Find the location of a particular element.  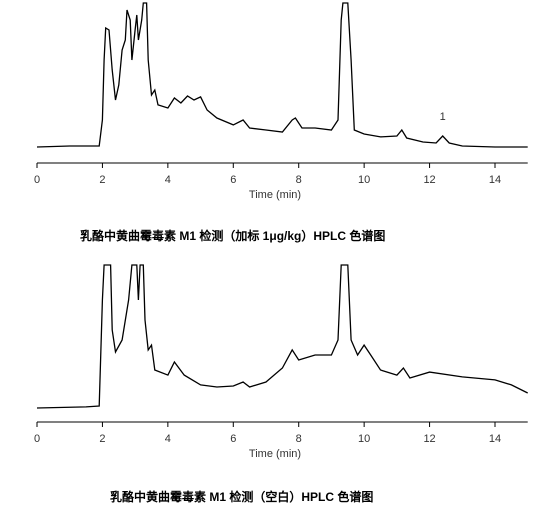

caption: 乳酪中黄曲霉毒素 M1 检测（空白）HPLC 色谱图 is located at coordinates (241, 496).